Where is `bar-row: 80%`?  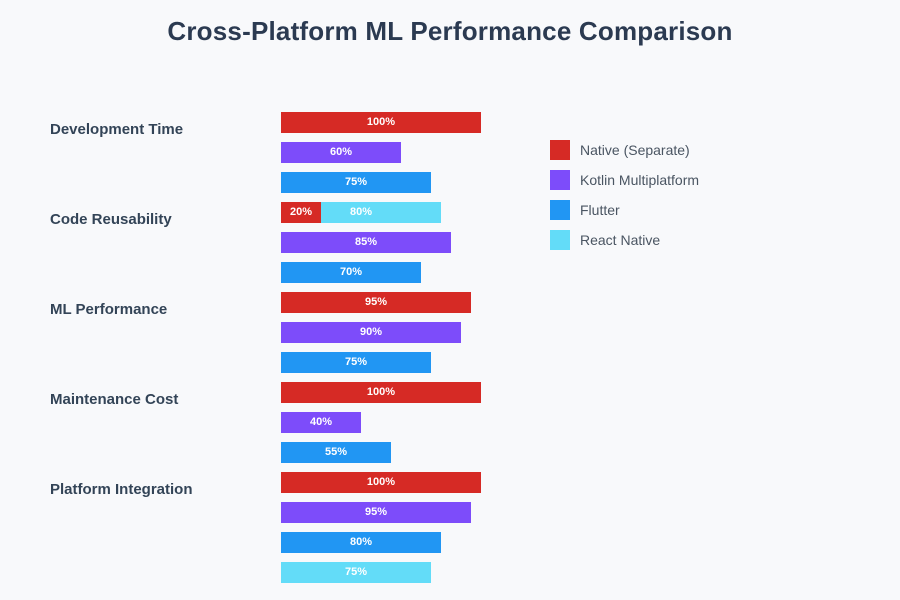
bar-row: 80% is located at coordinates (491, 542).